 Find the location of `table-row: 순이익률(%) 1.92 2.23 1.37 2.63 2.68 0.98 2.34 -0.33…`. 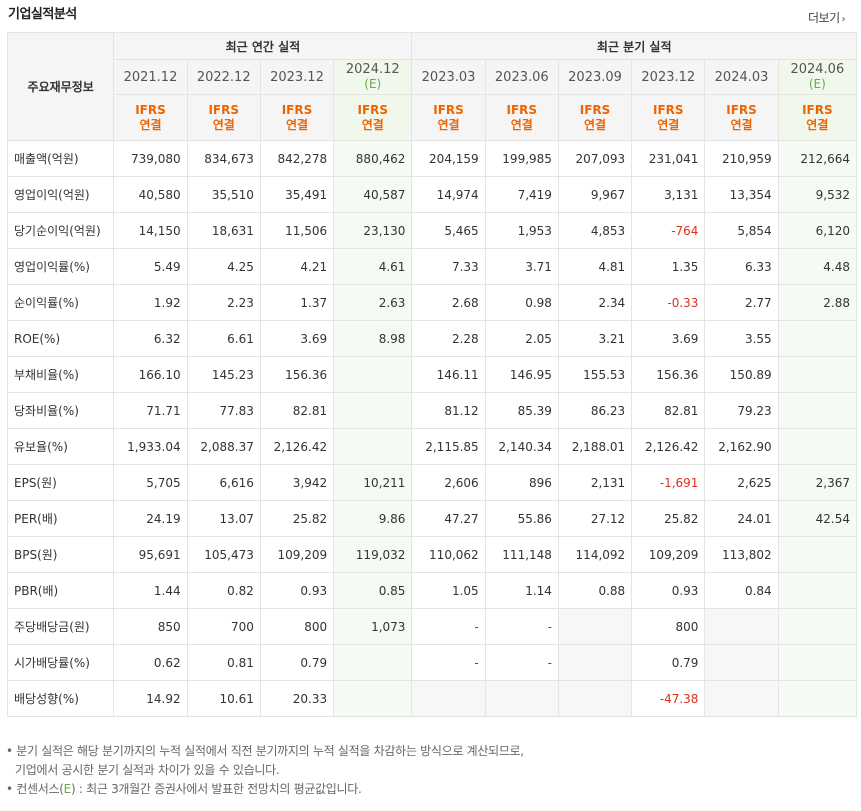

table-row: 순이익률(%) 1.92 2.23 1.37 2.63 2.68 0.98 2.34 -0.33… is located at coordinates (432, 302).